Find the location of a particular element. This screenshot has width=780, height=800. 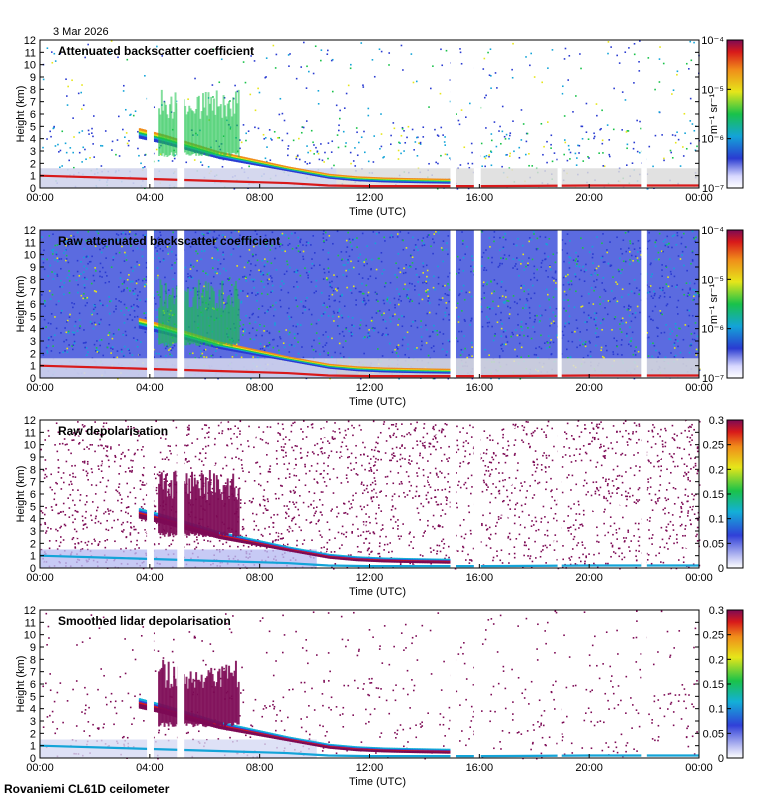

panel-title: Smoothed lidar depolarisation is located at coordinates (144, 621).